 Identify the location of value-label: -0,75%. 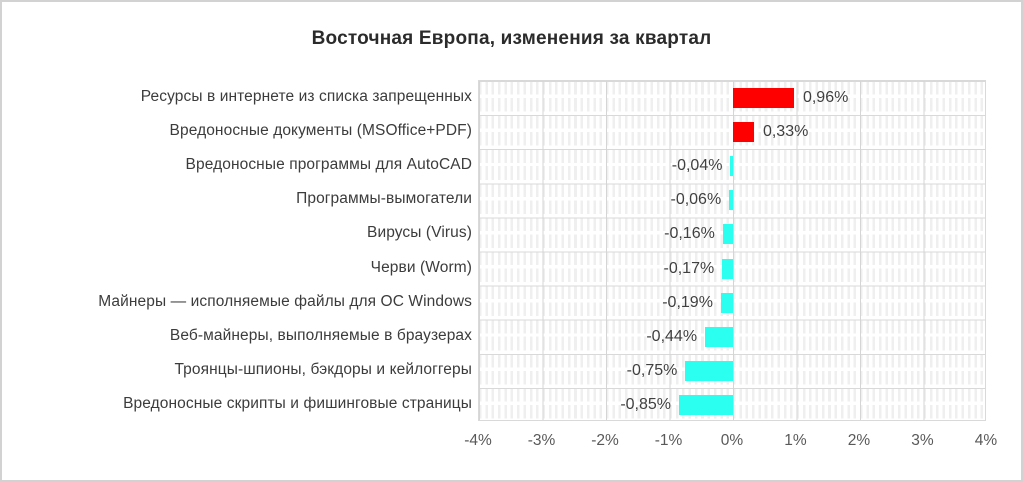
(652, 370).